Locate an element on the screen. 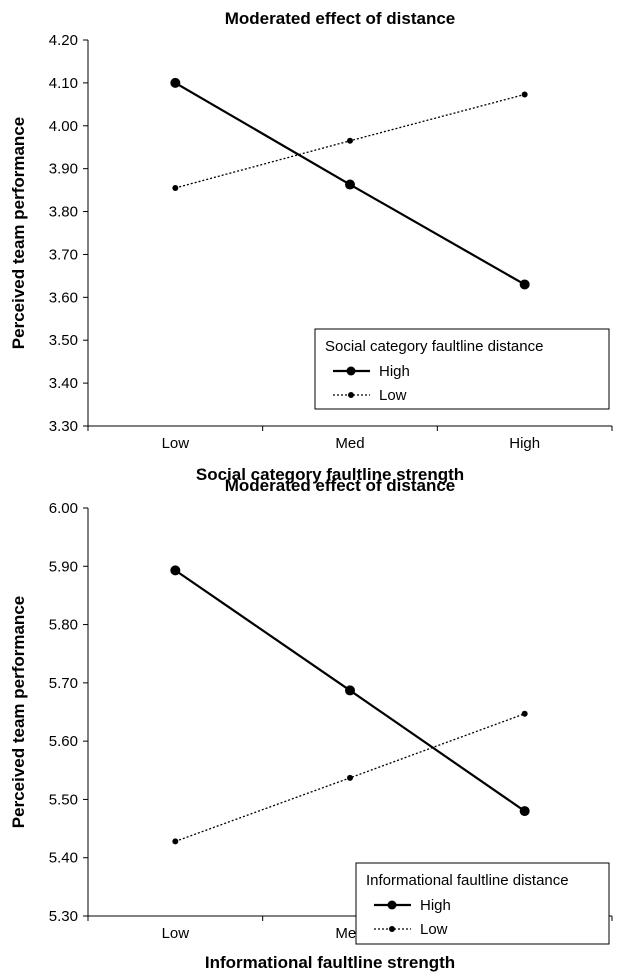  y-tick-label: 5.40 is located at coordinates (63, 858).